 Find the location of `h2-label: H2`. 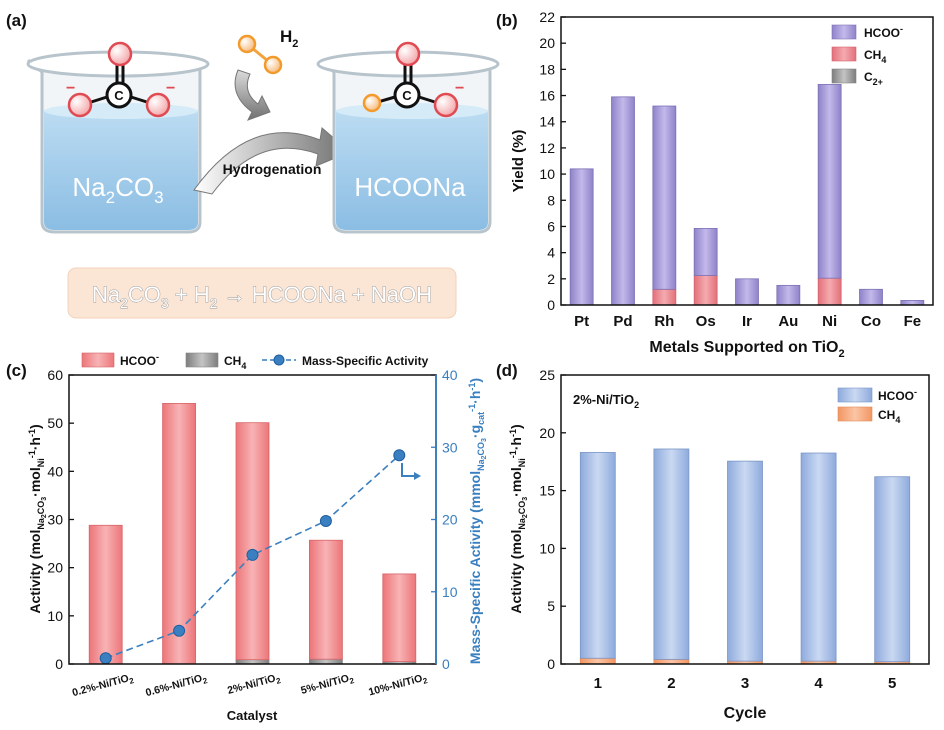

h2-label: H2 is located at coordinates (289, 38).